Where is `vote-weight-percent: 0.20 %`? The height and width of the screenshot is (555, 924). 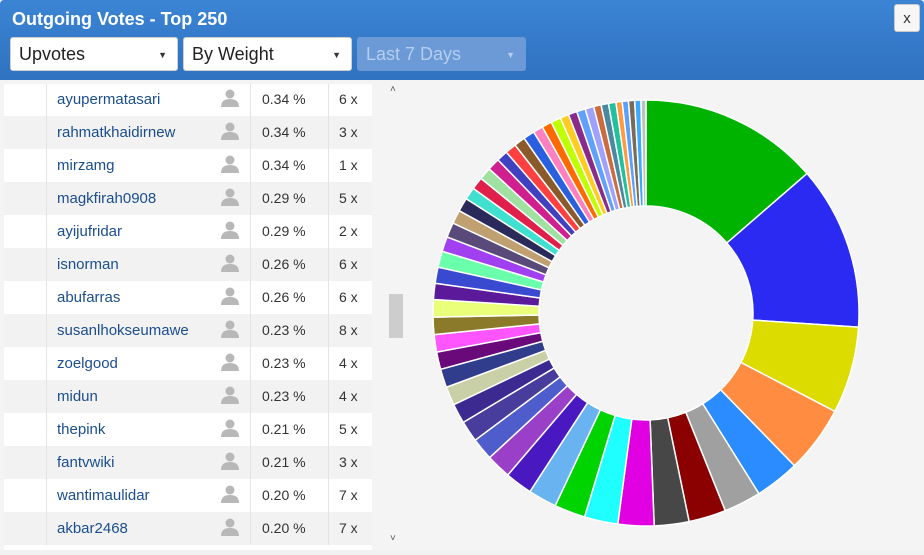 vote-weight-percent: 0.20 % is located at coordinates (284, 528).